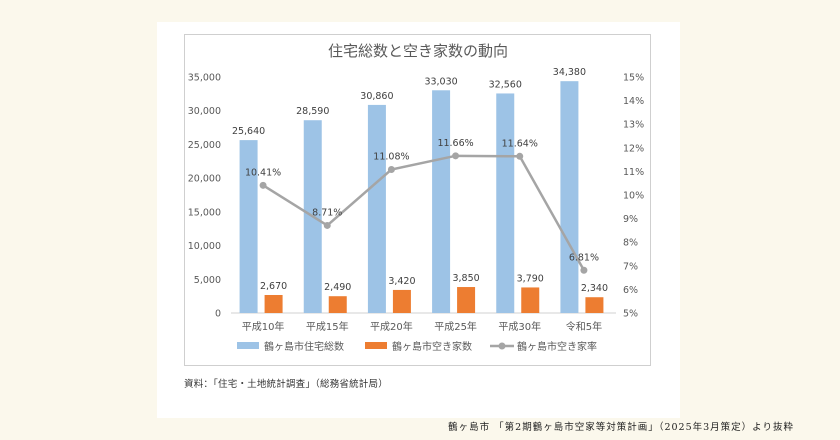 This screenshot has width=840, height=440. I want to click on bar-data-label: 25,640, so click(248, 131).